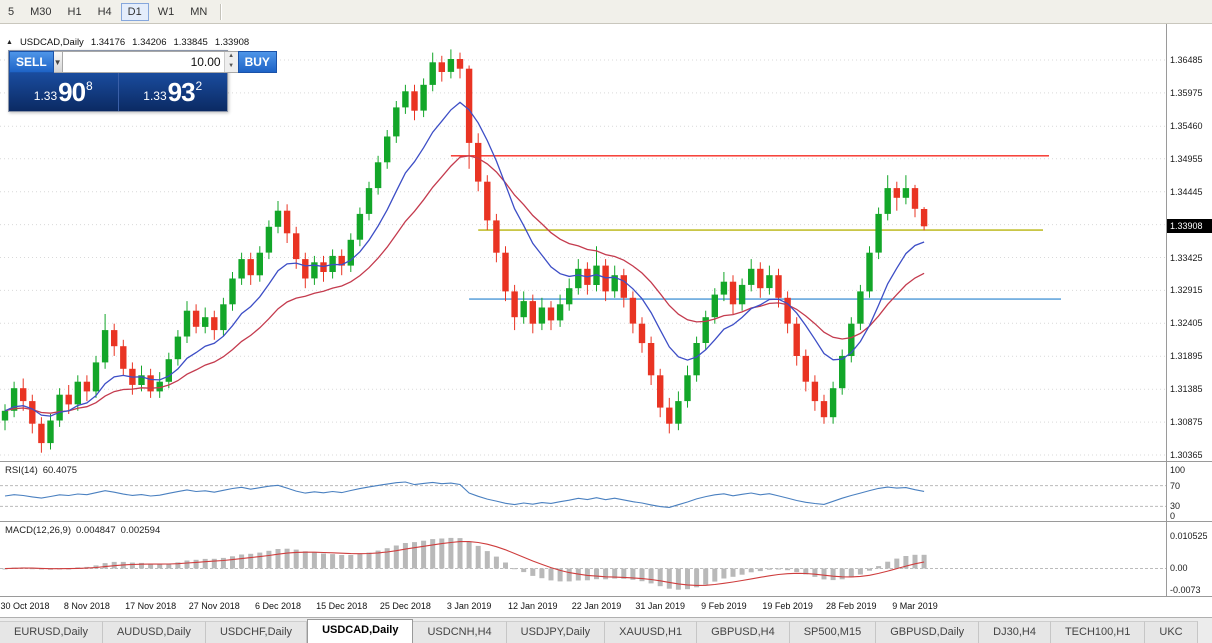 Image resolution: width=1212 pixels, height=643 pixels. What do you see at coordinates (232, 42) in the screenshot?
I see `ohlc-close: 1.33908` at bounding box center [232, 42].